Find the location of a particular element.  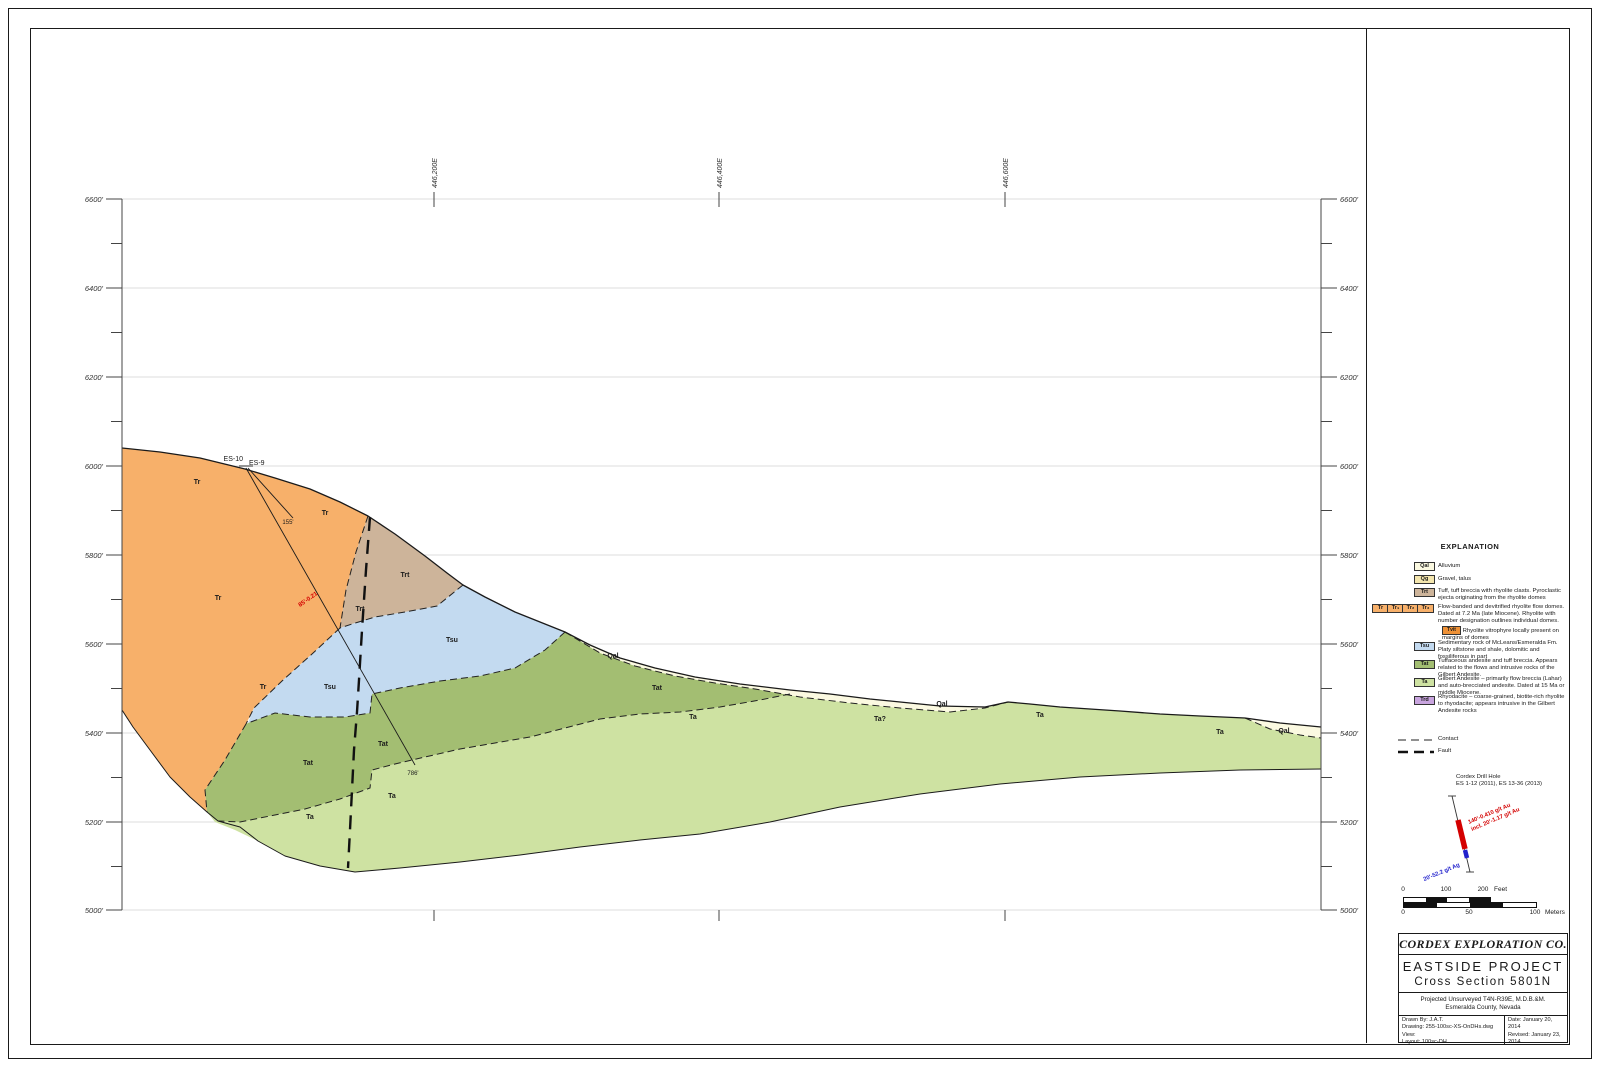

svg-text: 5000' is located at coordinates (94, 910).